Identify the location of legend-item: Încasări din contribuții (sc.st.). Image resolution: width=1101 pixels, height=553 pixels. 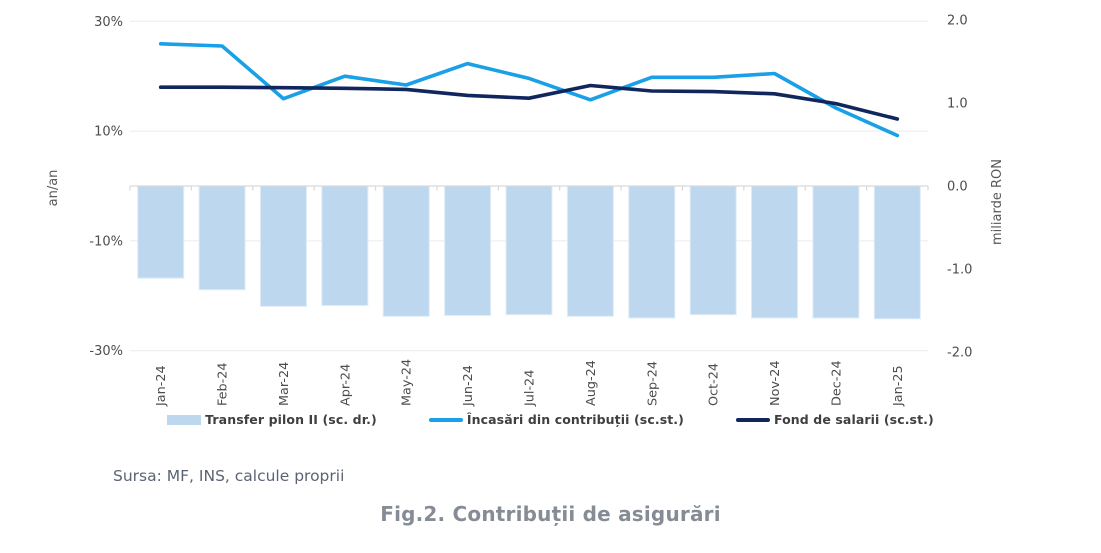
(556, 419).